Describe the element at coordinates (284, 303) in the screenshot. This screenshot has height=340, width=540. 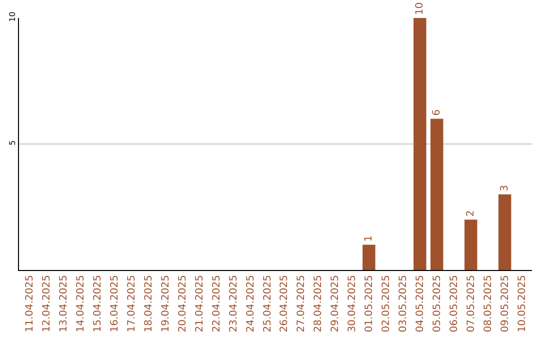
I see `x-tick-label: 26.04.2025` at that location.